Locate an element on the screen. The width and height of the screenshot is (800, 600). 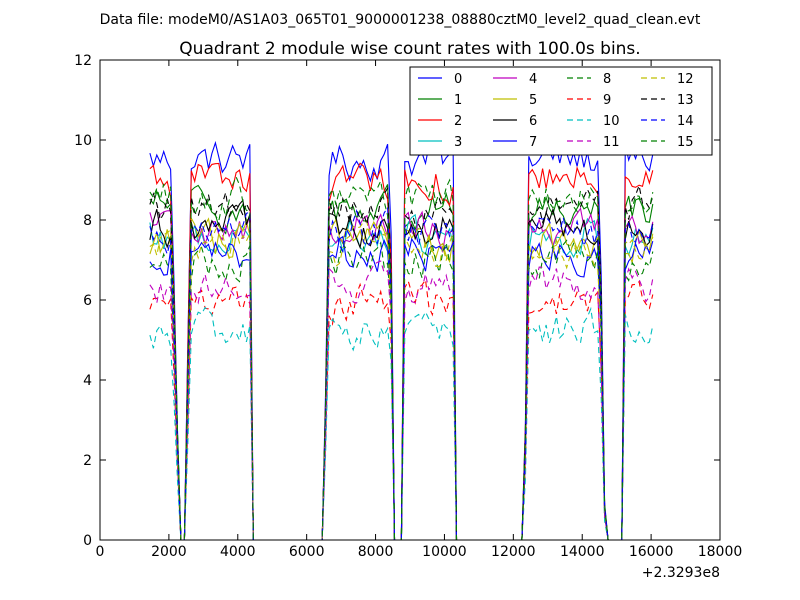
y-tick-label: 2 is located at coordinates (87, 461).